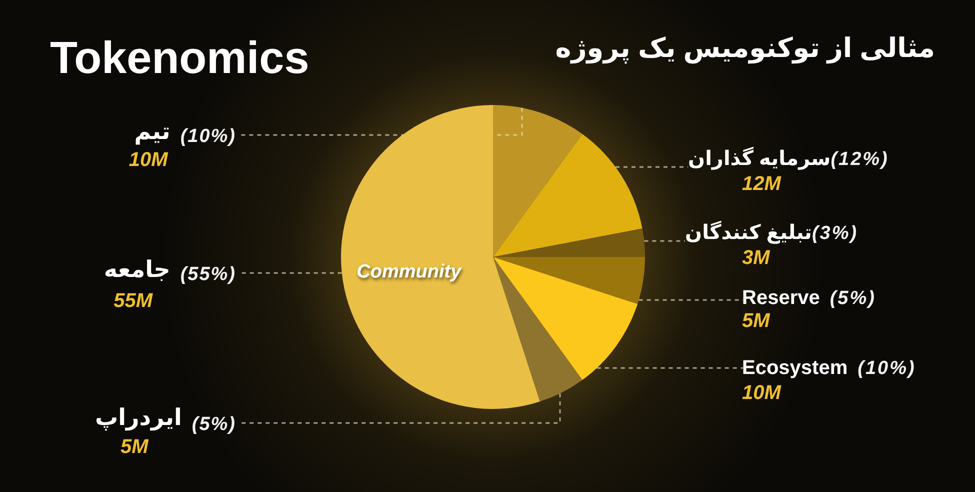  What do you see at coordinates (835, 233) in the screenshot?
I see `data-label: (3%)` at bounding box center [835, 233].